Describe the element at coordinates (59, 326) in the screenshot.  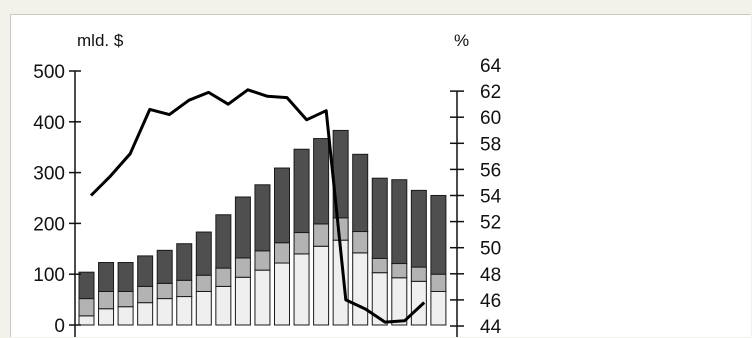
I see `left-tick-label: 0` at that location.